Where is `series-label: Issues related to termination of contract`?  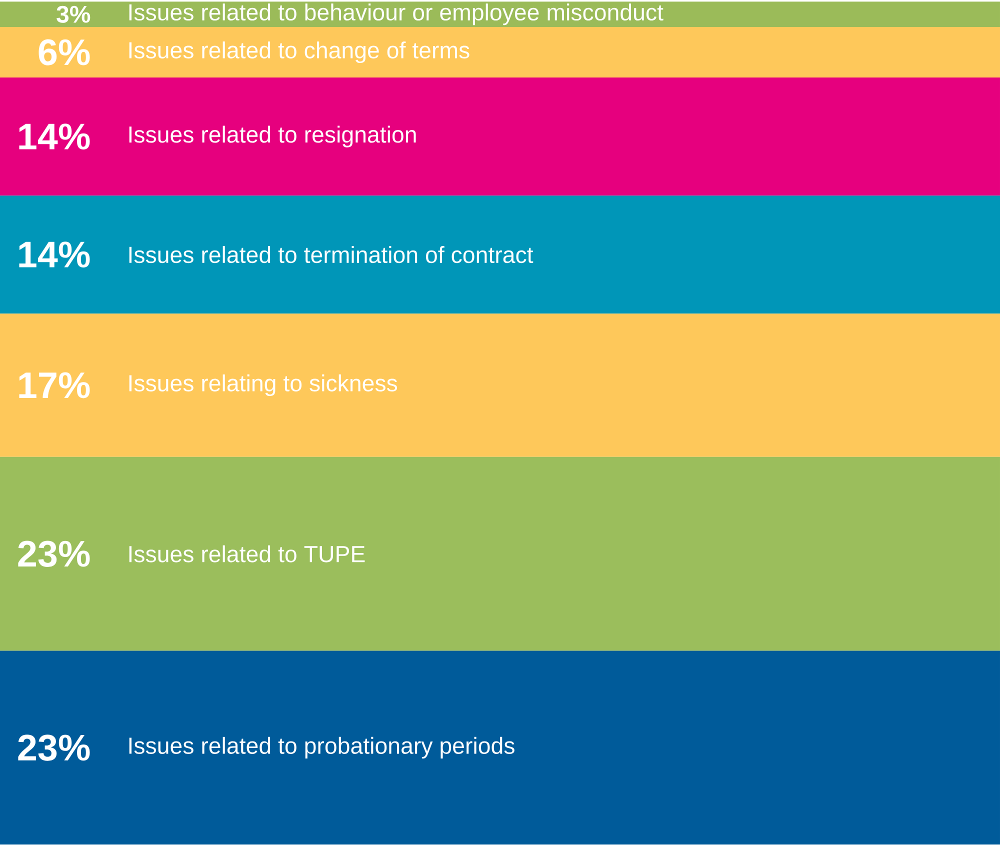 series-label: Issues related to termination of contract is located at coordinates (331, 255).